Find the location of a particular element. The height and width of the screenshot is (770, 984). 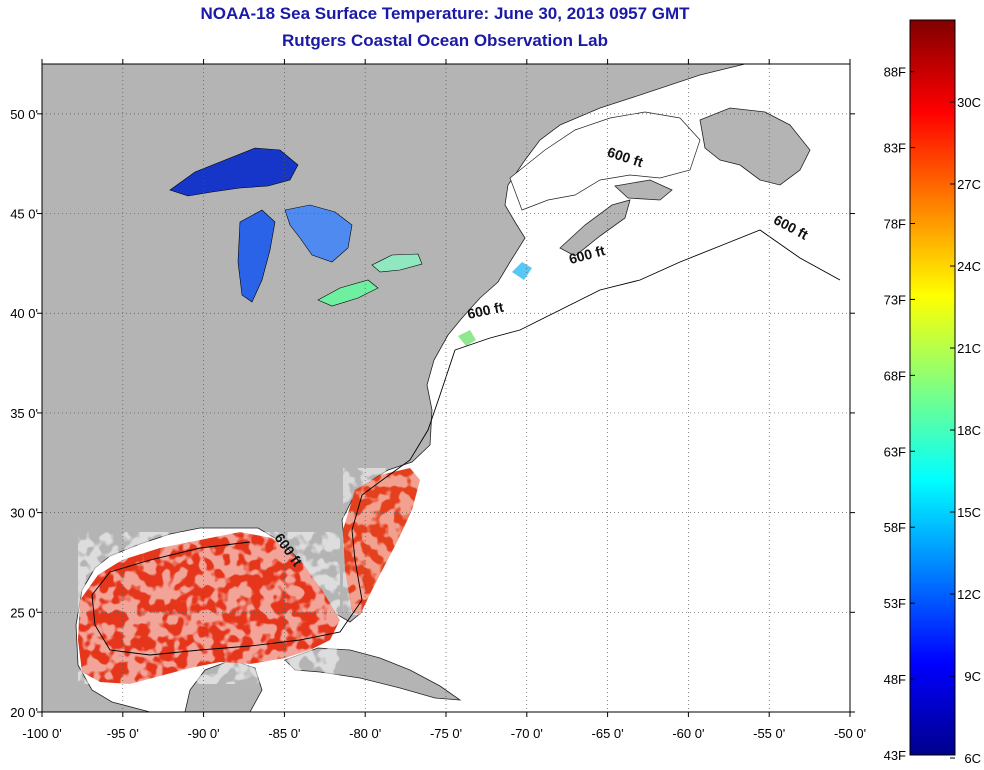

colorbar-c-label: 24C is located at coordinates (969, 266).